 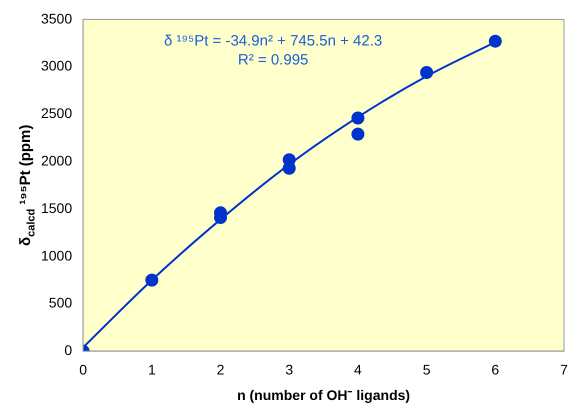 What do you see at coordinates (56, 18) in the screenshot?
I see `y-tick-label: 3500` at bounding box center [56, 18].